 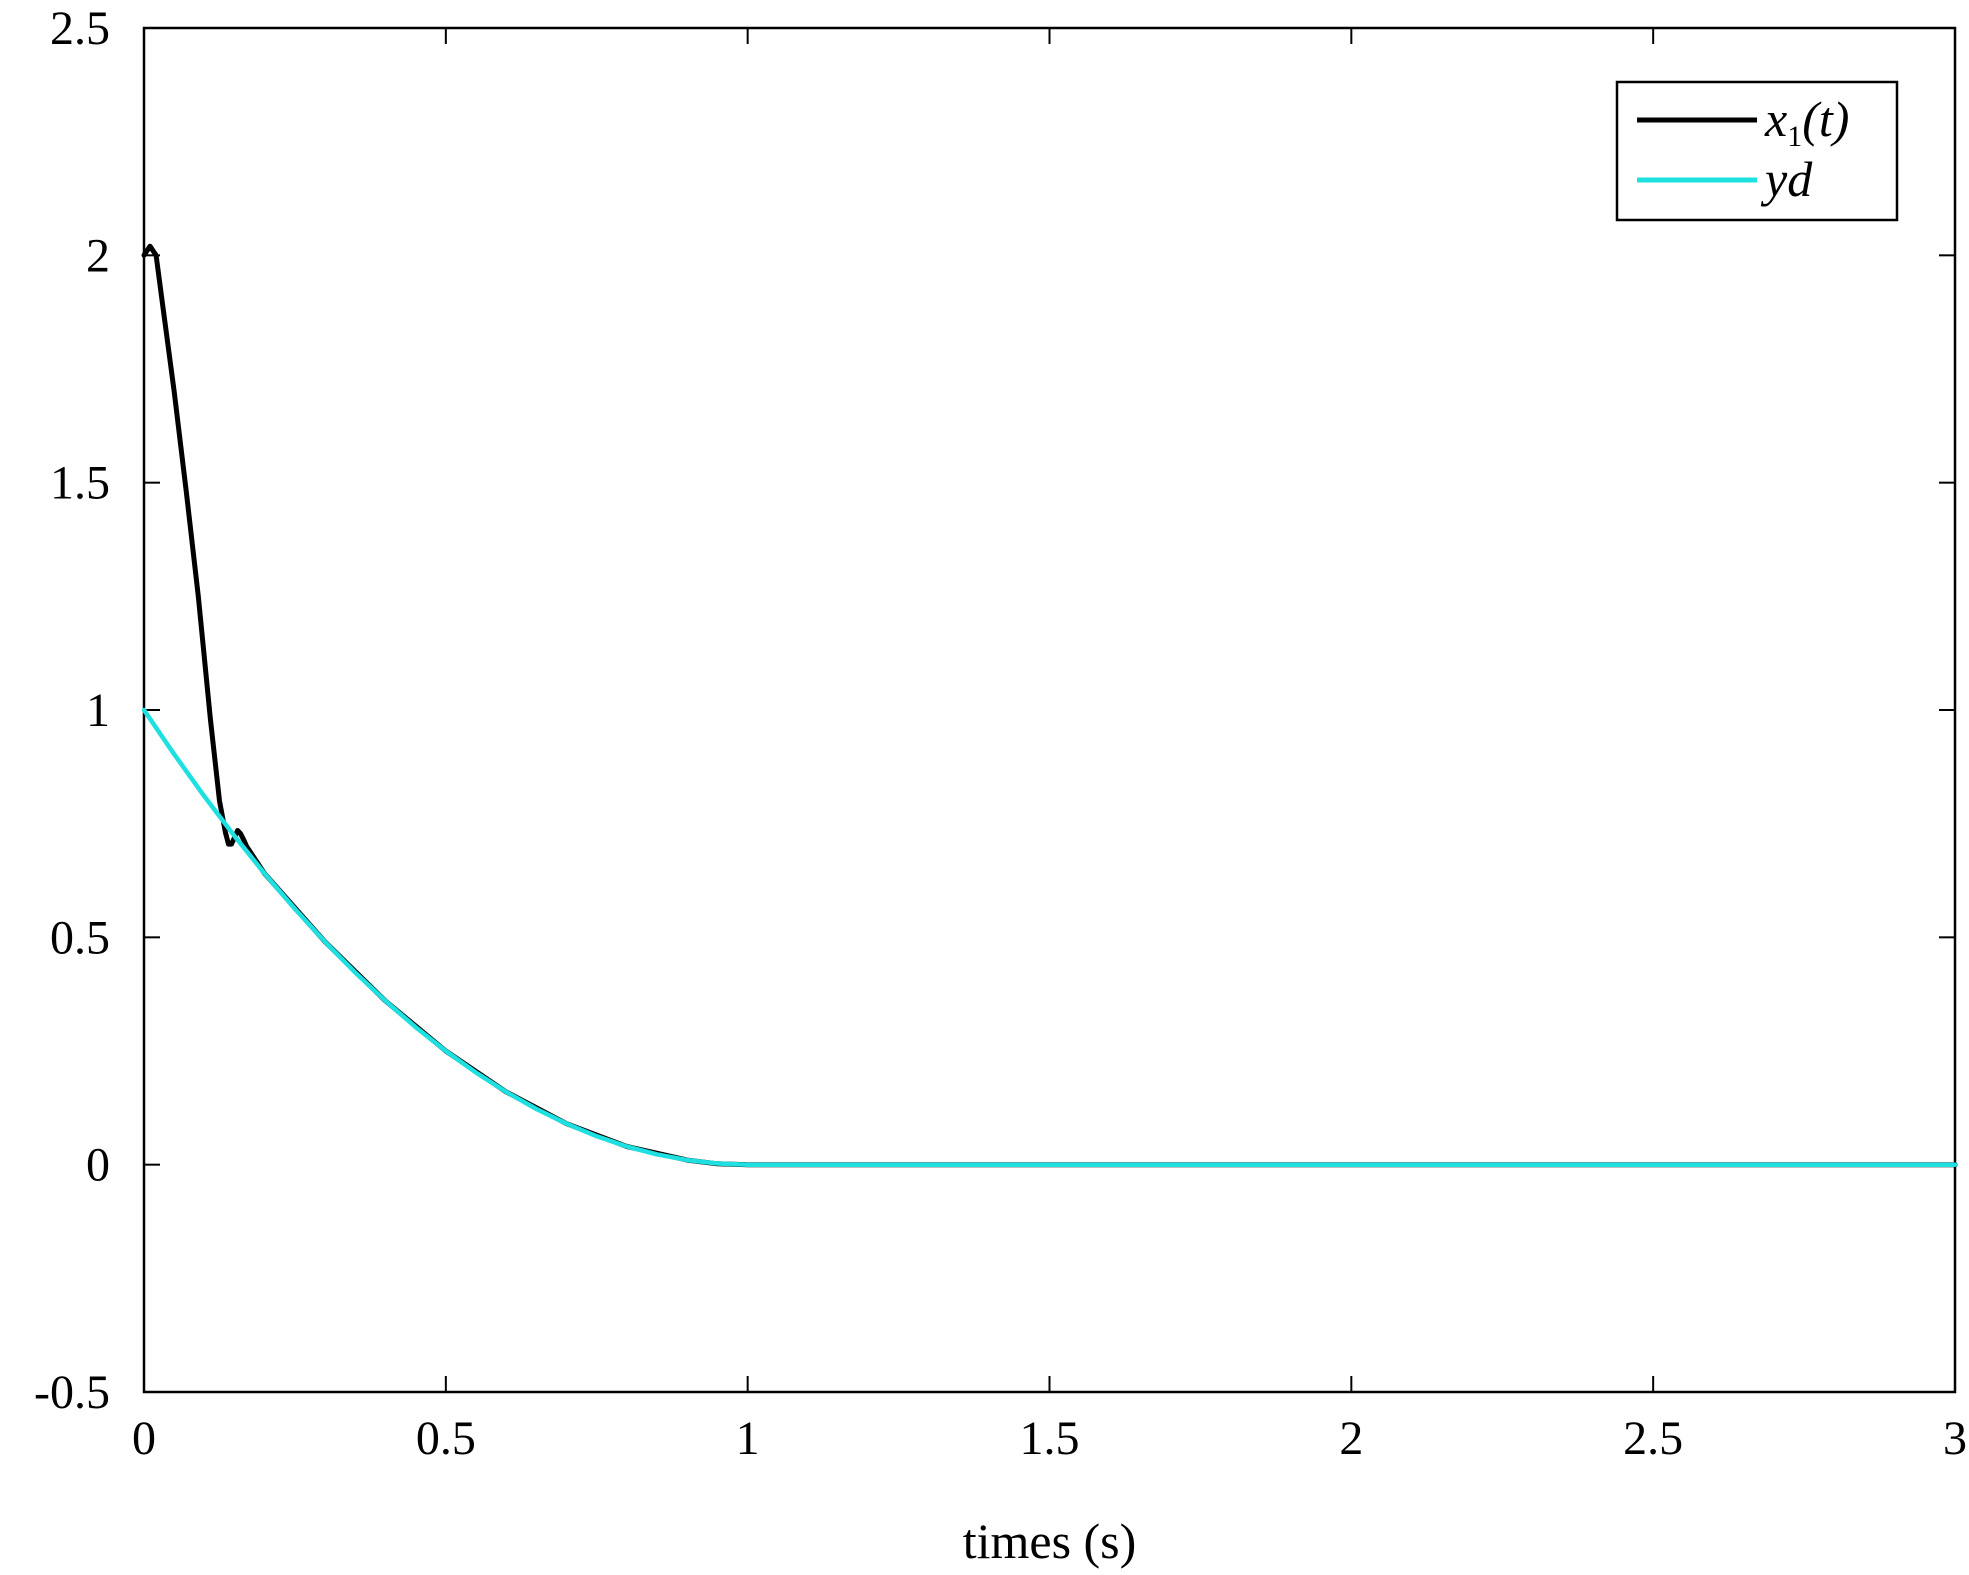 I want to click on y-tick-label: 1, so click(x=98, y=710).